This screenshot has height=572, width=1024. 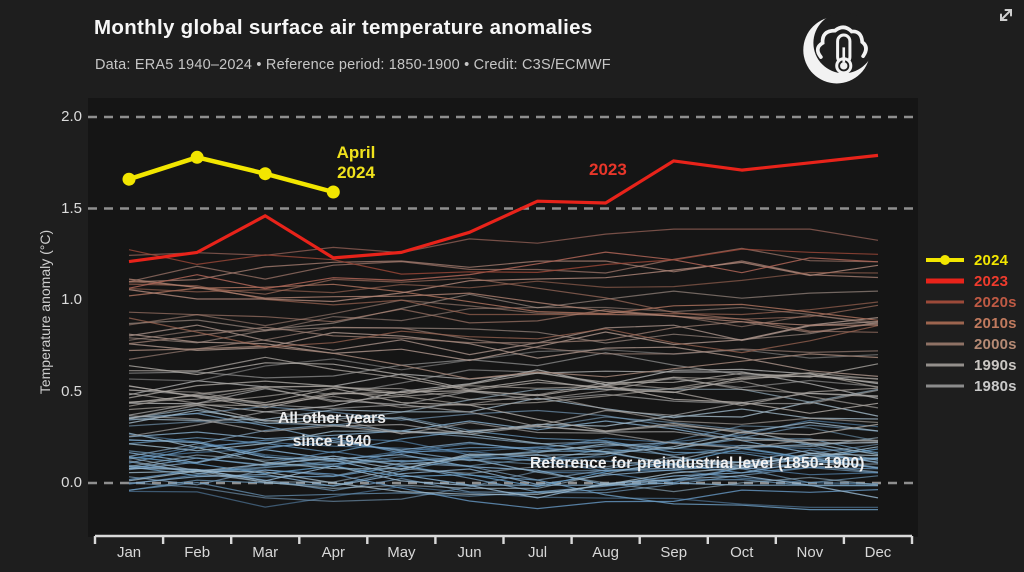 What do you see at coordinates (503, 313) in the screenshot?
I see `year-line-2007` at bounding box center [503, 313].